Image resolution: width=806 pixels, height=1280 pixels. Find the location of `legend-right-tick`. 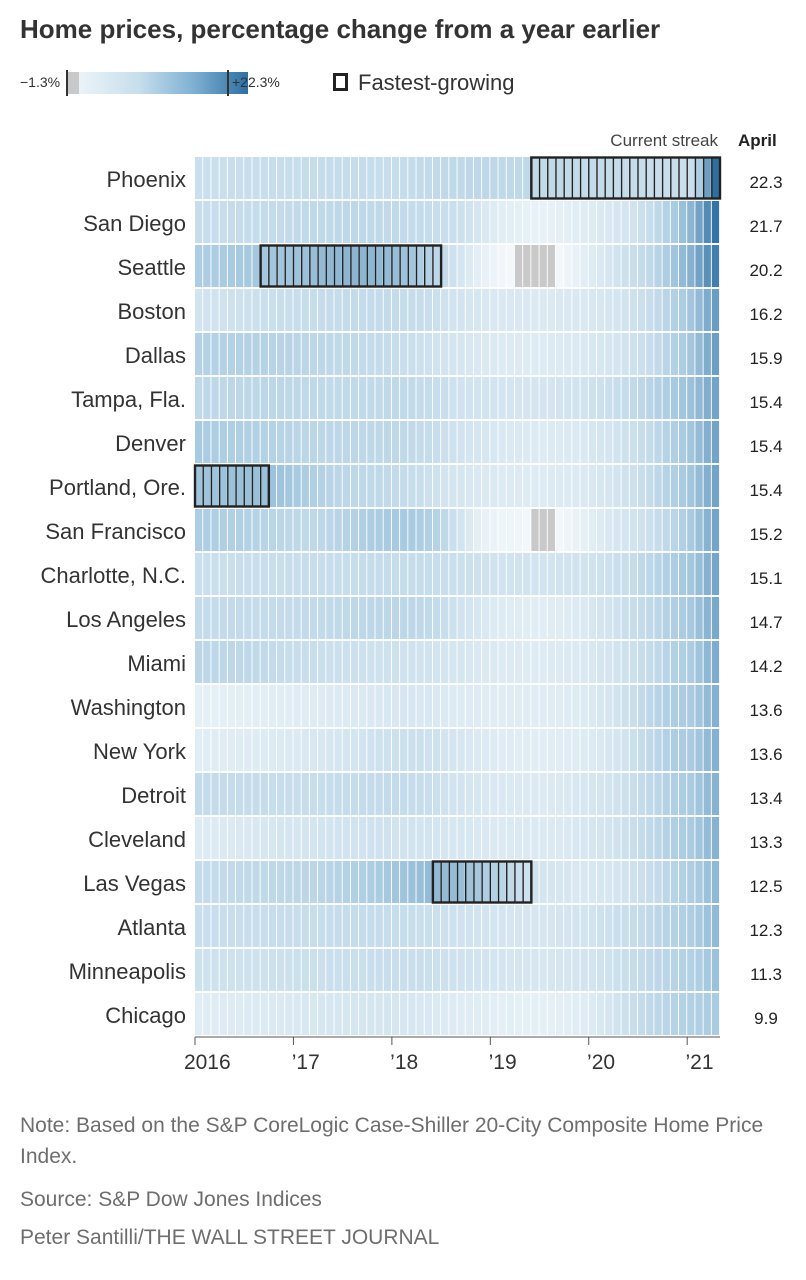

legend-right-tick is located at coordinates (228, 83).